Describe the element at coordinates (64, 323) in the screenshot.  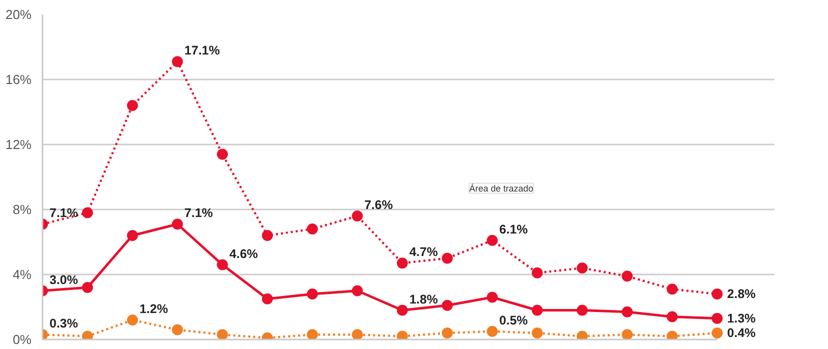
I see `data-label: 0.3%` at that location.